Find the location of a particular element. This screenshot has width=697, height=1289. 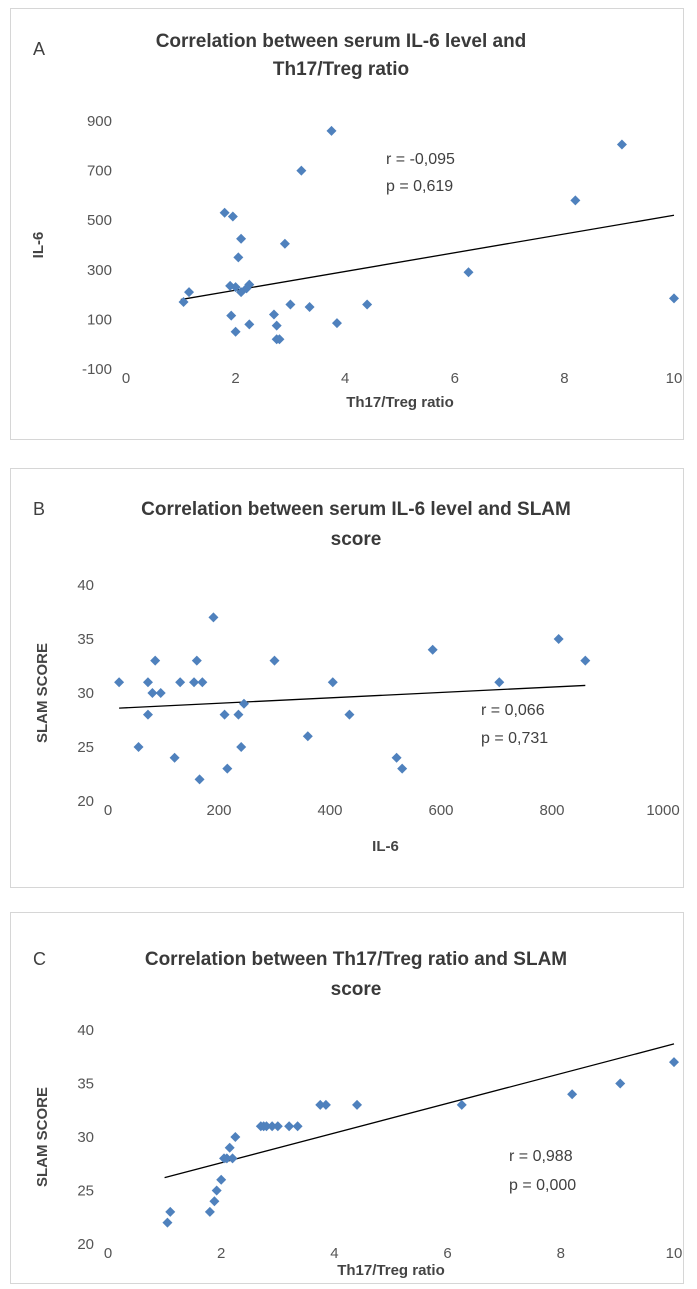

stat-annotation: p = 0,731 is located at coordinates (514, 738).